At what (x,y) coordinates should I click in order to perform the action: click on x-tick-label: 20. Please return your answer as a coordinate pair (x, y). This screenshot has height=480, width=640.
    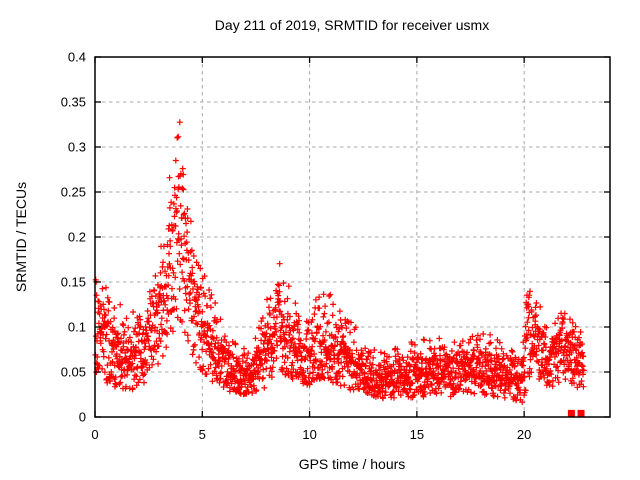
    Looking at the image, I should click on (524, 434).